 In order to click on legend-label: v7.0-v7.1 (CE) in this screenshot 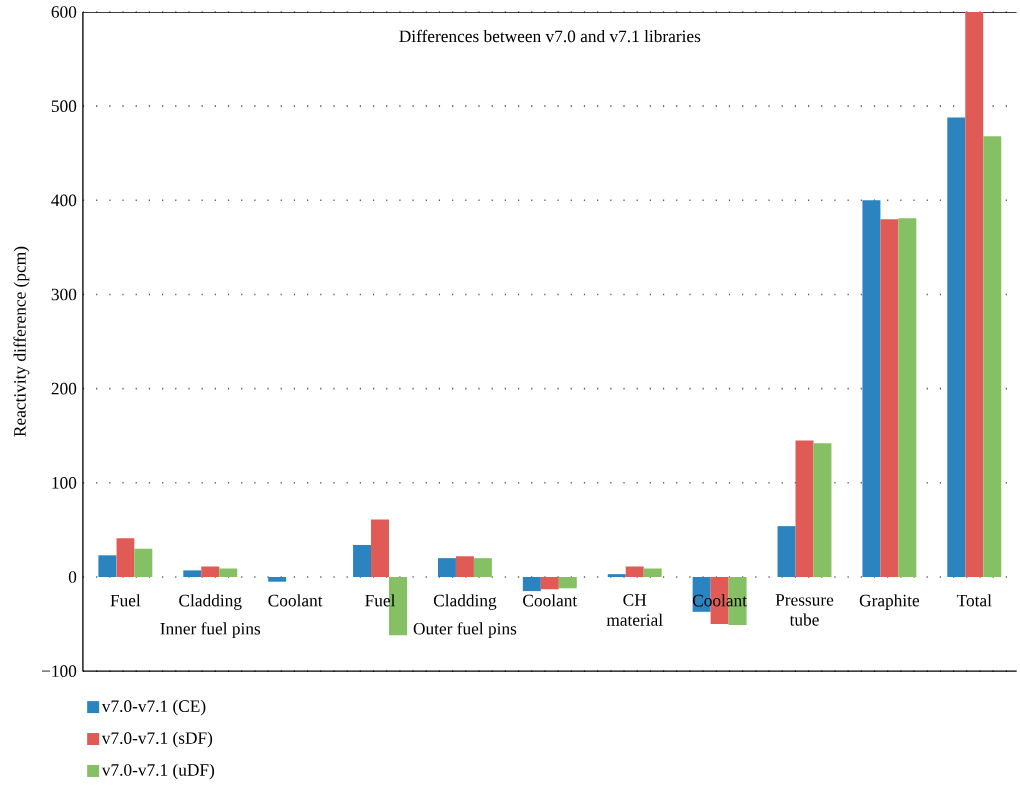, I will do `click(153, 707)`.